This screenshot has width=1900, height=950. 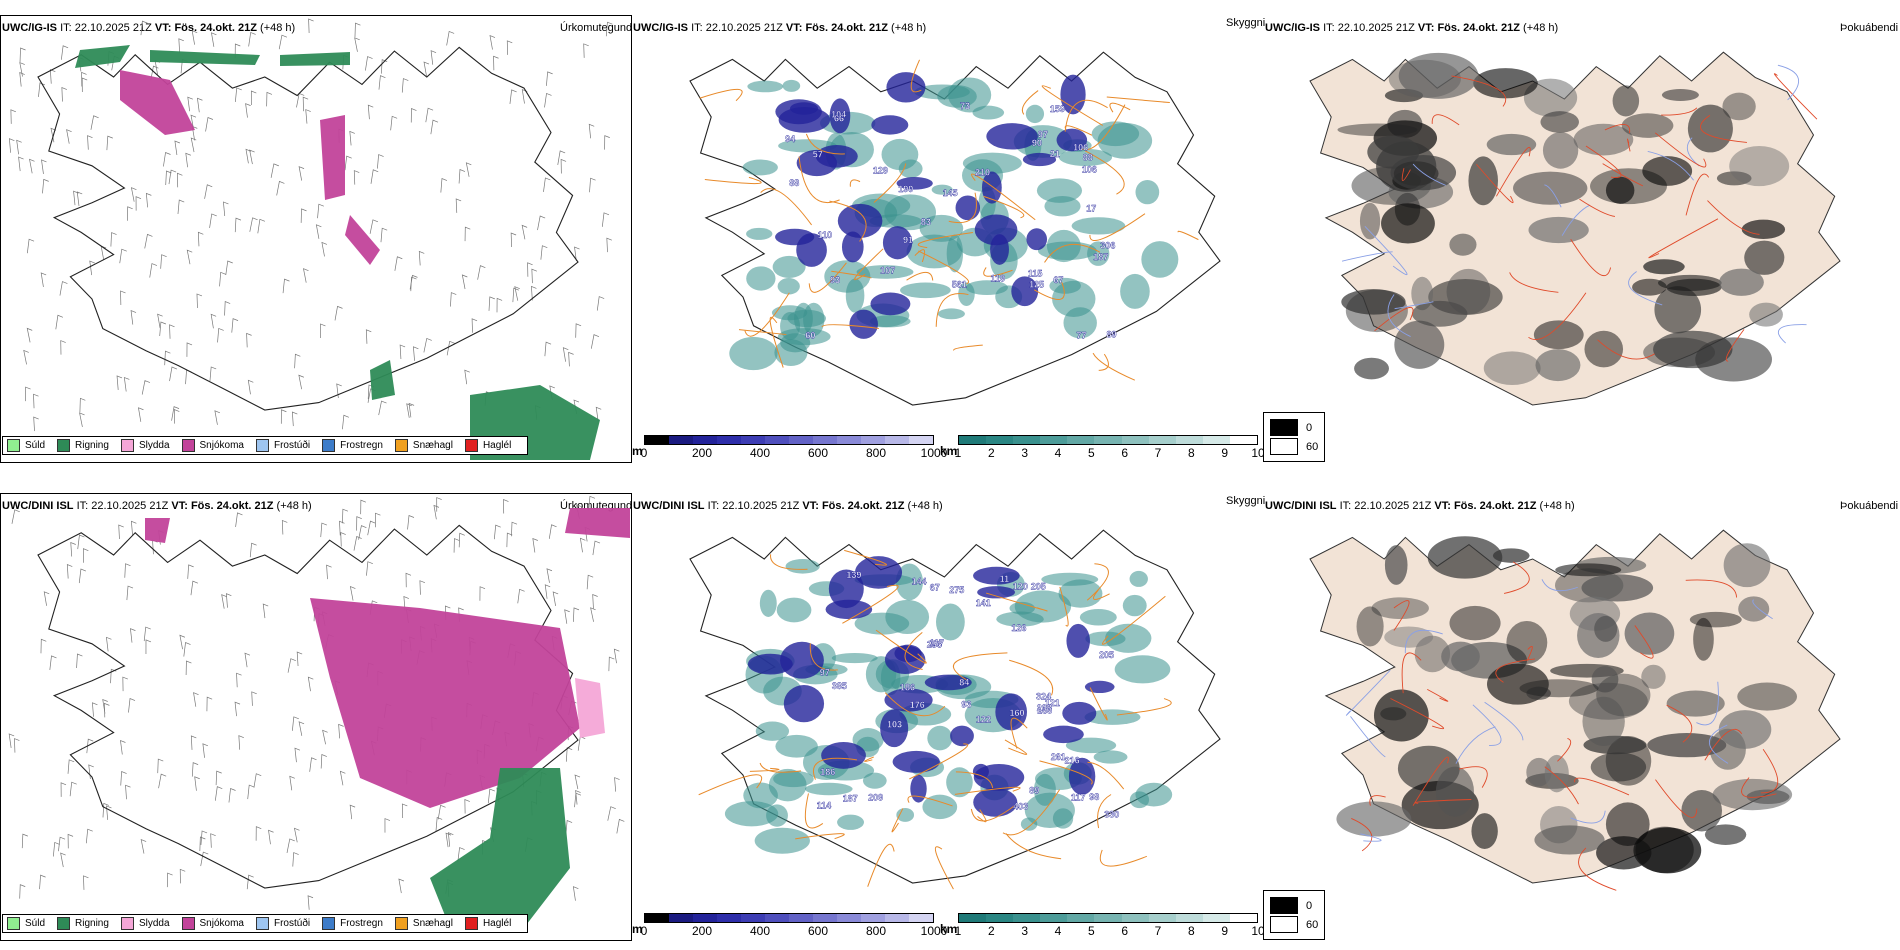 I want to click on legend-item: Rigning, so click(x=83, y=923).